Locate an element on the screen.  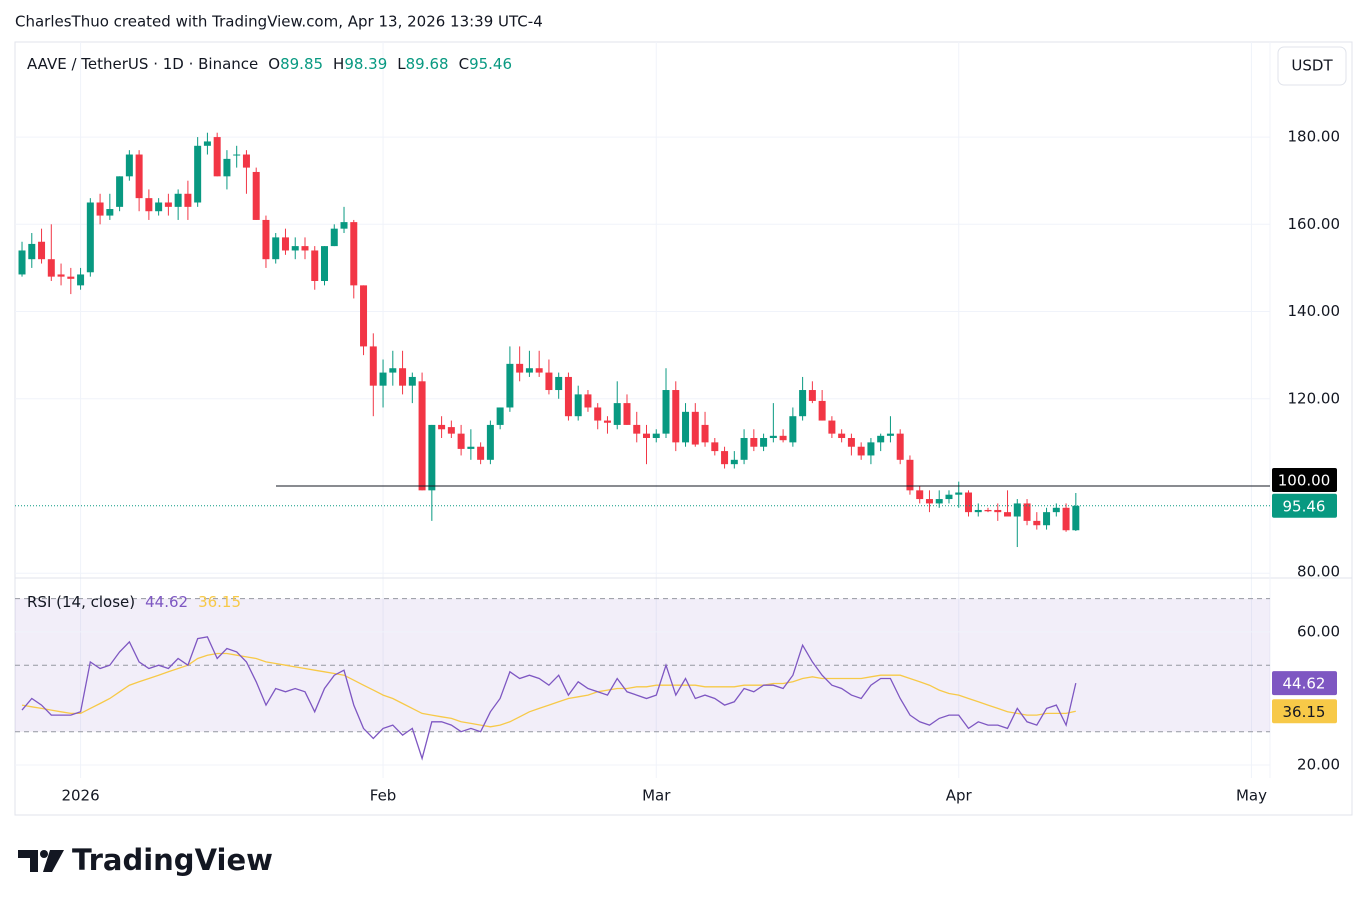
legend-title: RSI (14, close) is located at coordinates (81, 602).